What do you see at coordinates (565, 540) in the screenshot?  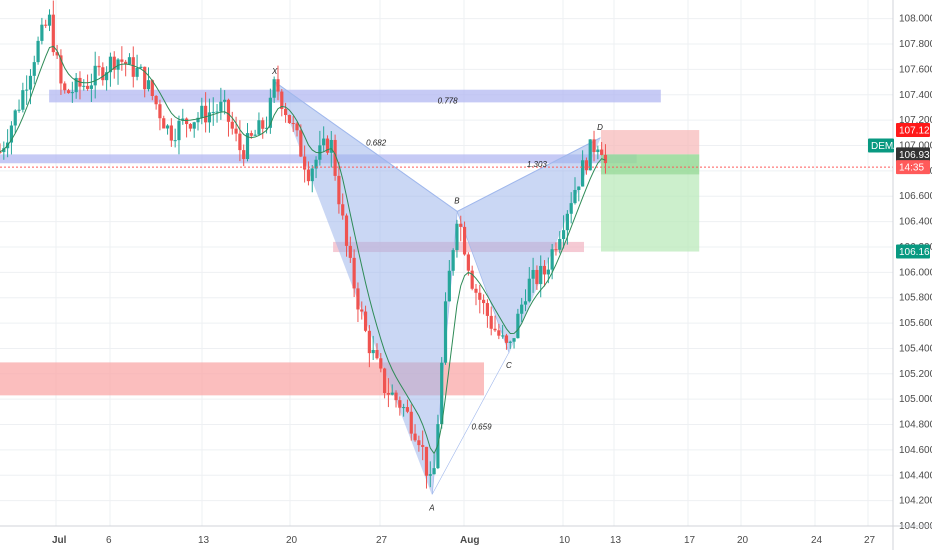 I see `x-tick-label: 10` at bounding box center [565, 540].